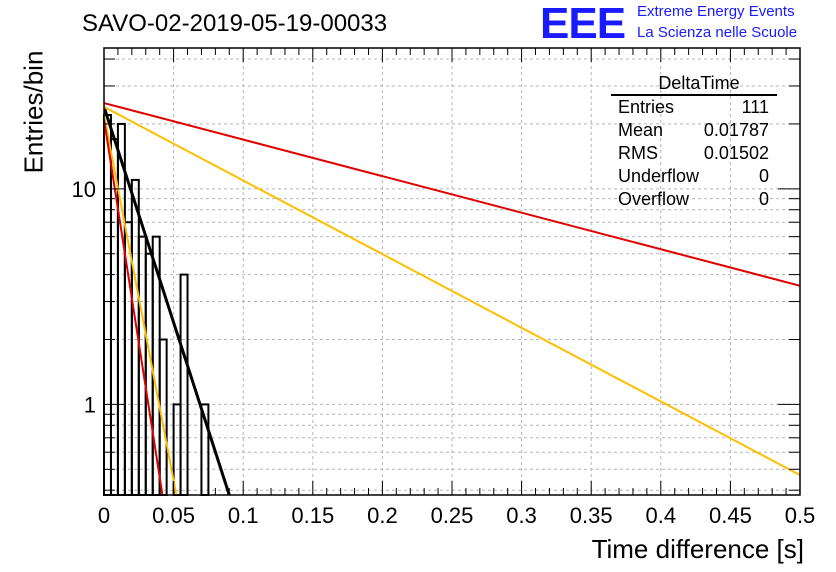  What do you see at coordinates (173, 515) in the screenshot?
I see `x-tick-label: 0.05` at bounding box center [173, 515].